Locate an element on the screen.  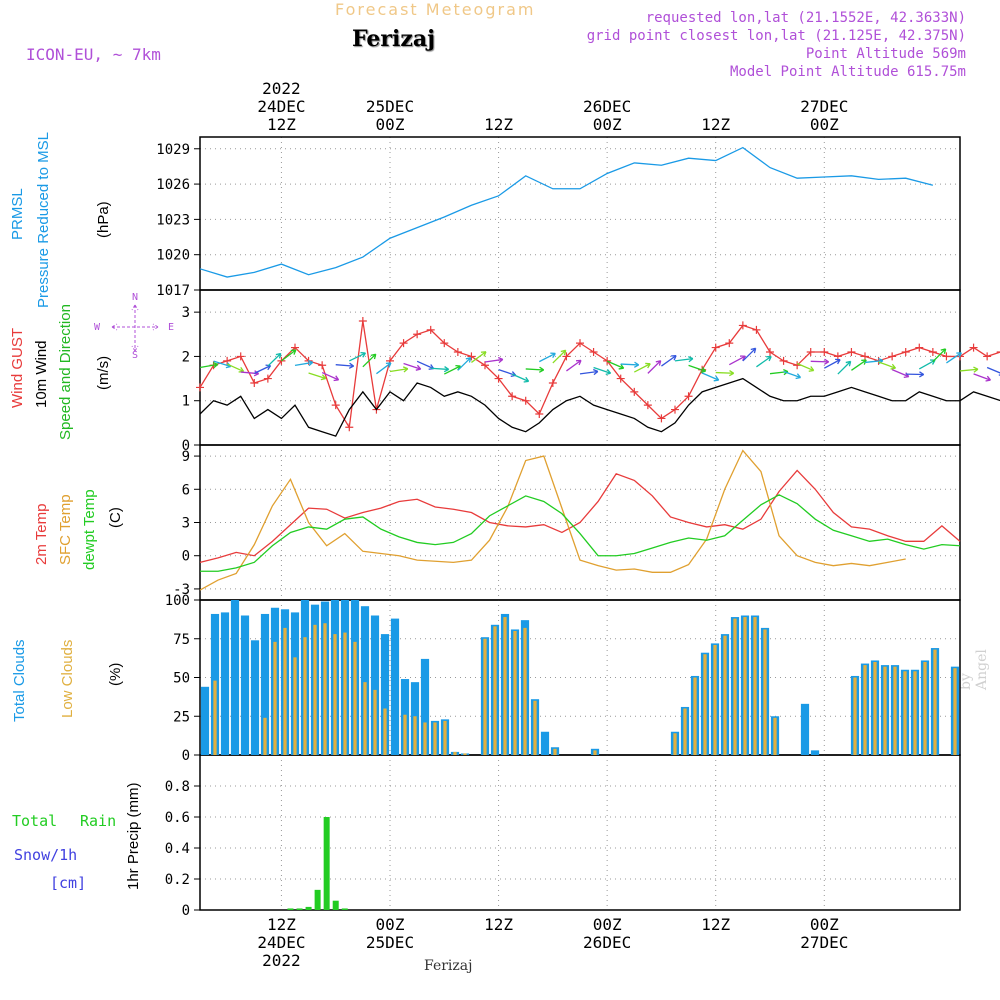
panel-frame is located at coordinates (580, 213).